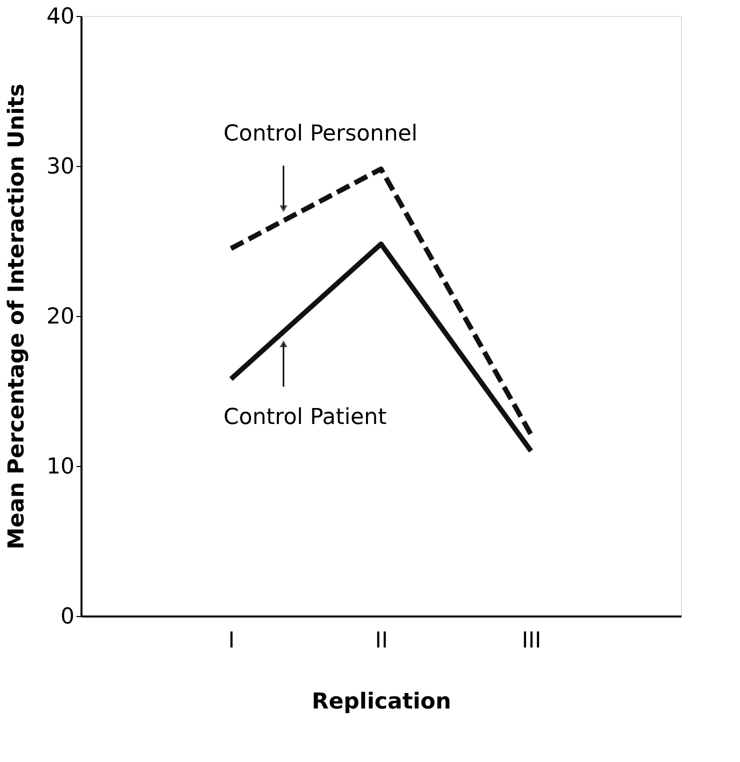 Image resolution: width=740 pixels, height=762 pixels. What do you see at coordinates (321, 134) in the screenshot?
I see `series-label: Control Personnel` at bounding box center [321, 134].